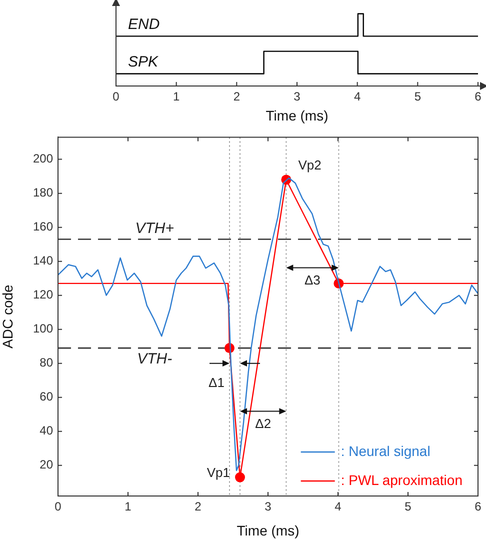  Describe the element at coordinates (47, 363) in the screenshot. I see `y-tick-label: 80` at that location.